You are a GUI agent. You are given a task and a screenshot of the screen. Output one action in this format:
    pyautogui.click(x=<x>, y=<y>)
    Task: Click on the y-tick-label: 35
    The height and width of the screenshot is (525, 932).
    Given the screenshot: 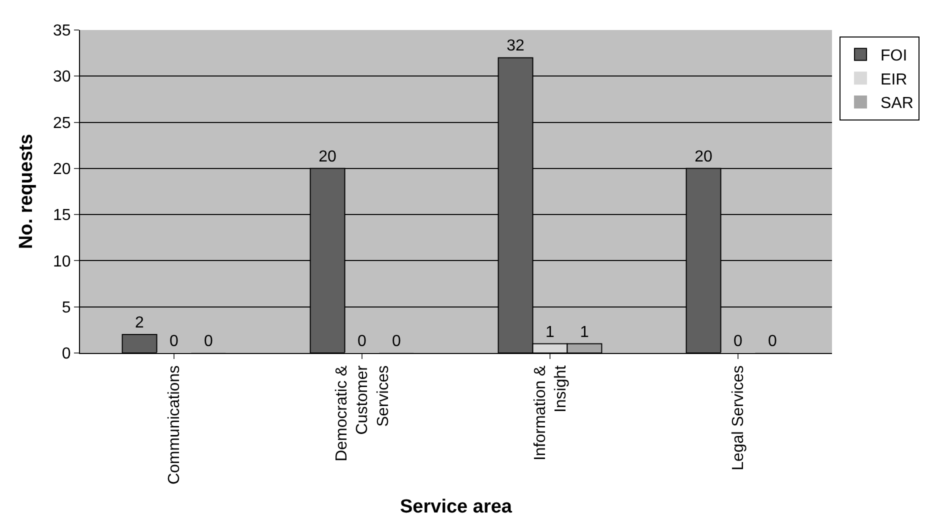 What is the action you would take?
    pyautogui.click(x=62, y=31)
    